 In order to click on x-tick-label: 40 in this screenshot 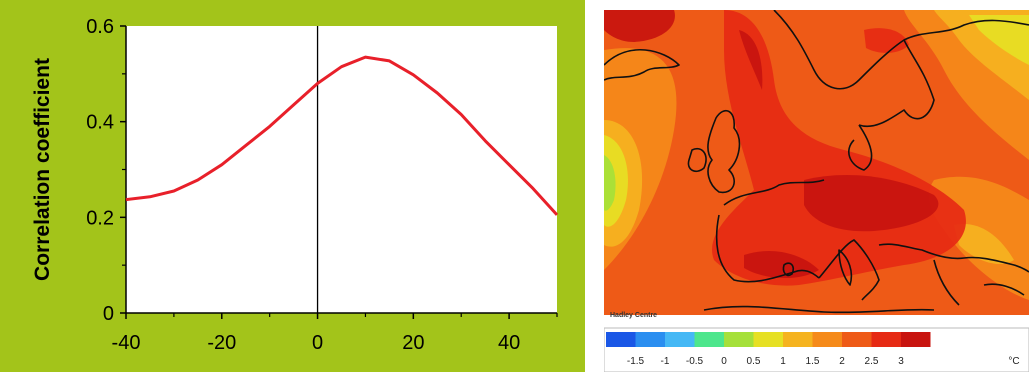, I will do `click(509, 343)`.